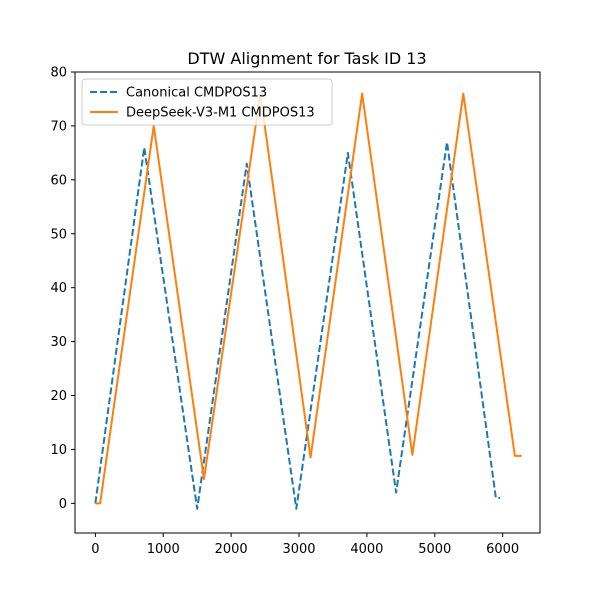 The width and height of the screenshot is (600, 600). Describe the element at coordinates (366, 549) in the screenshot. I see `x-tick-label: 4000` at that location.